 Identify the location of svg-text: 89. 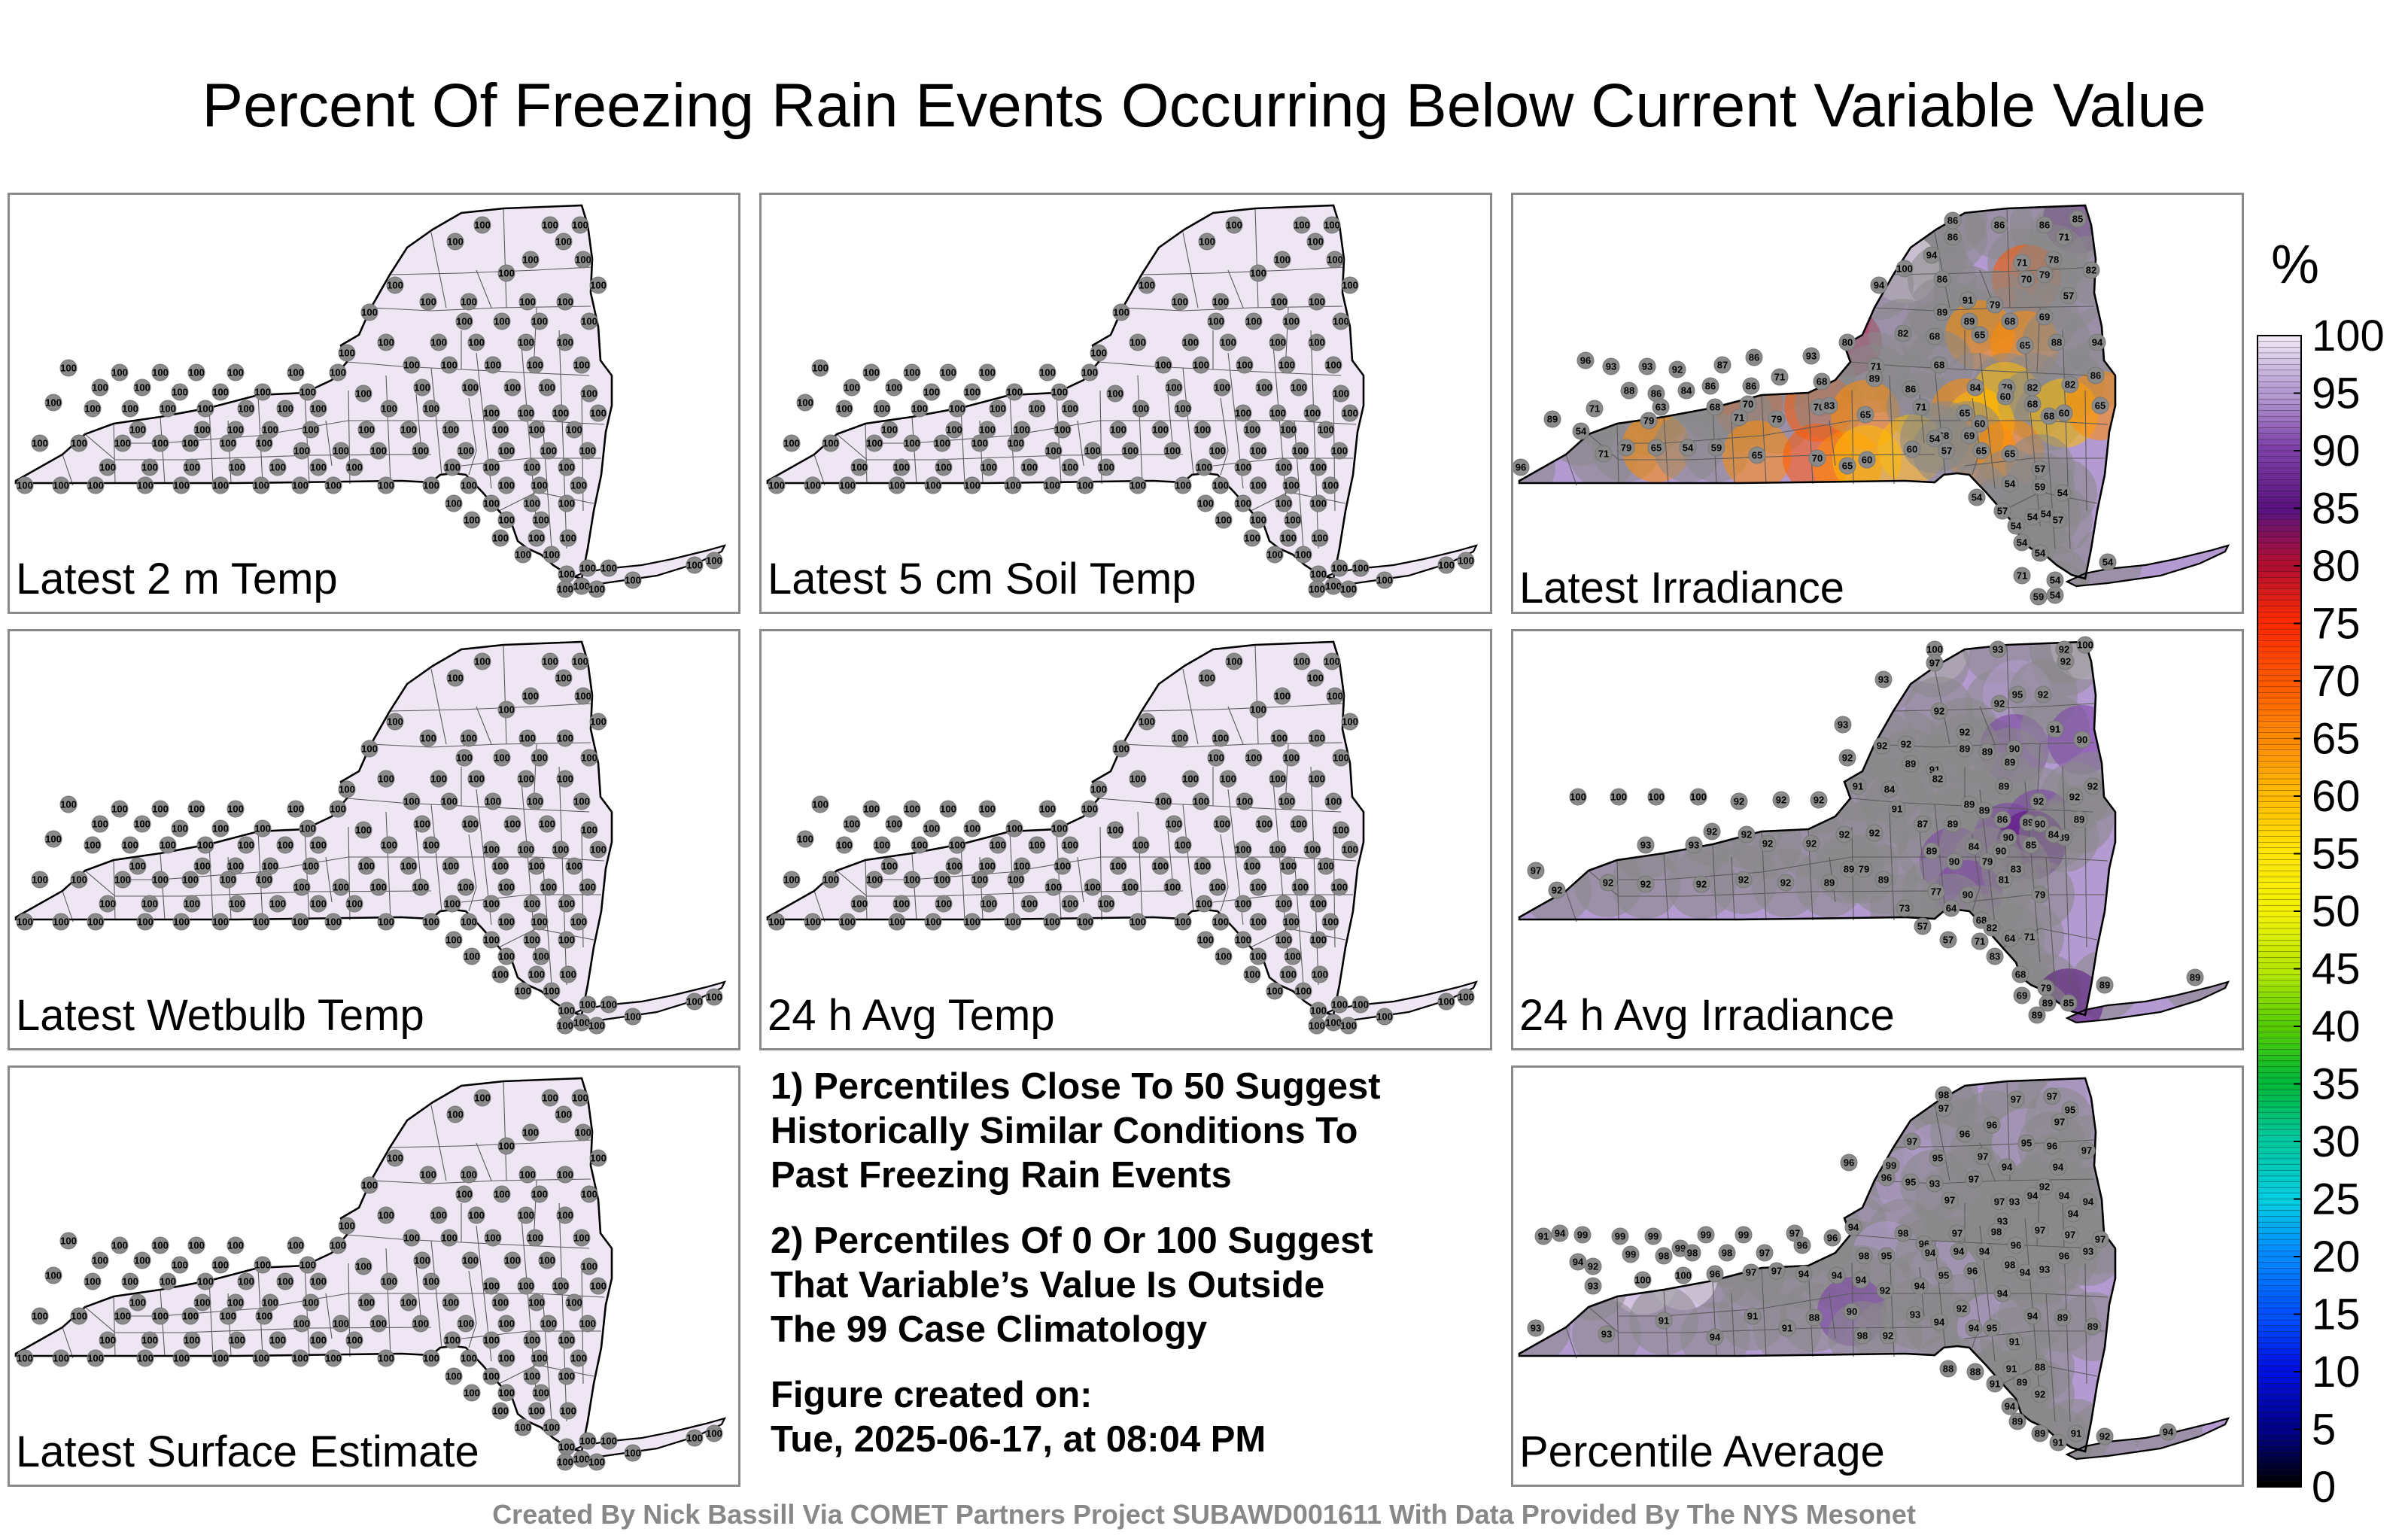
(1931, 851).